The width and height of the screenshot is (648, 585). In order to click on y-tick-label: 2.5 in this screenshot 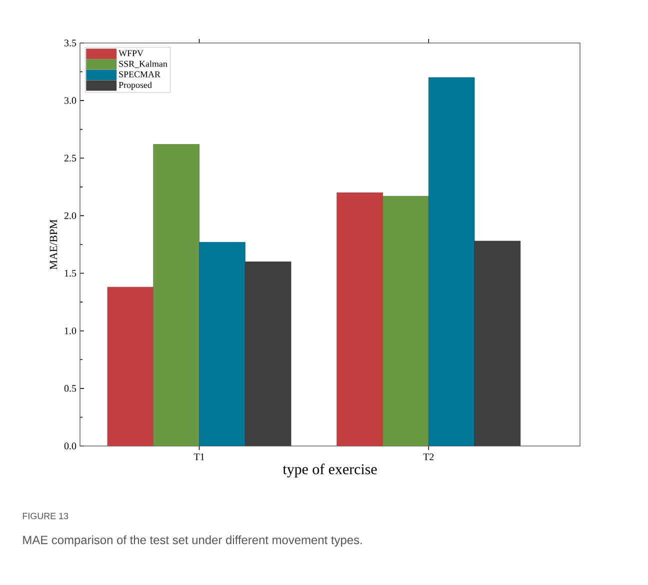, I will do `click(70, 158)`.